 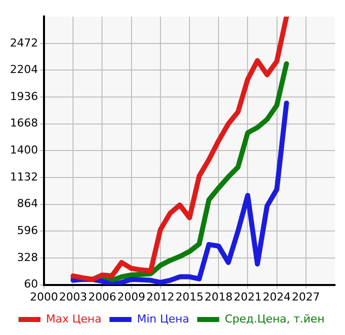 I want to click on x-tick-label: 2018, so click(x=218, y=297).